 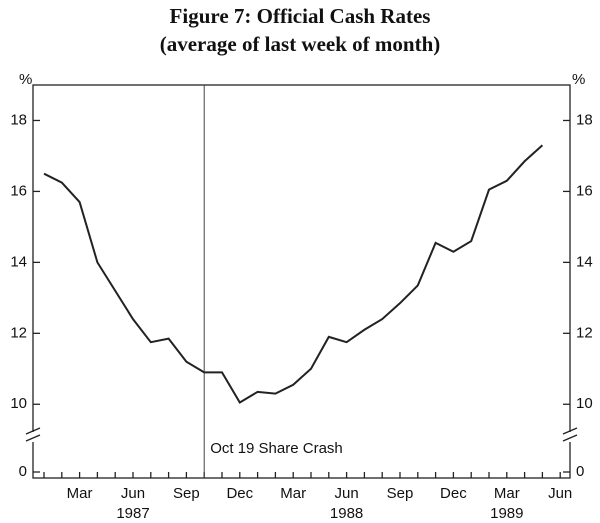 What do you see at coordinates (18, 119) in the screenshot?
I see `y-tick-label: 18` at bounding box center [18, 119].